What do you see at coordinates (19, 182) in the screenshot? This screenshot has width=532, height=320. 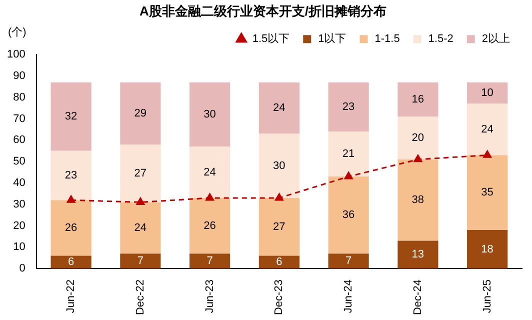 I see `y-tick-label: 40` at bounding box center [19, 182].